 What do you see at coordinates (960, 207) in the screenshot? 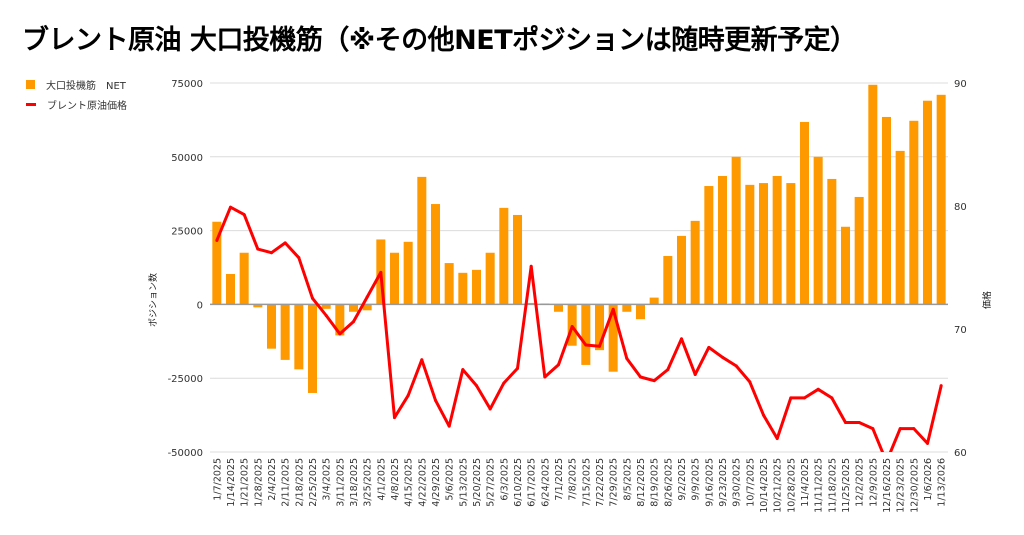
I see `y2-tick-label: 80` at bounding box center [960, 207].